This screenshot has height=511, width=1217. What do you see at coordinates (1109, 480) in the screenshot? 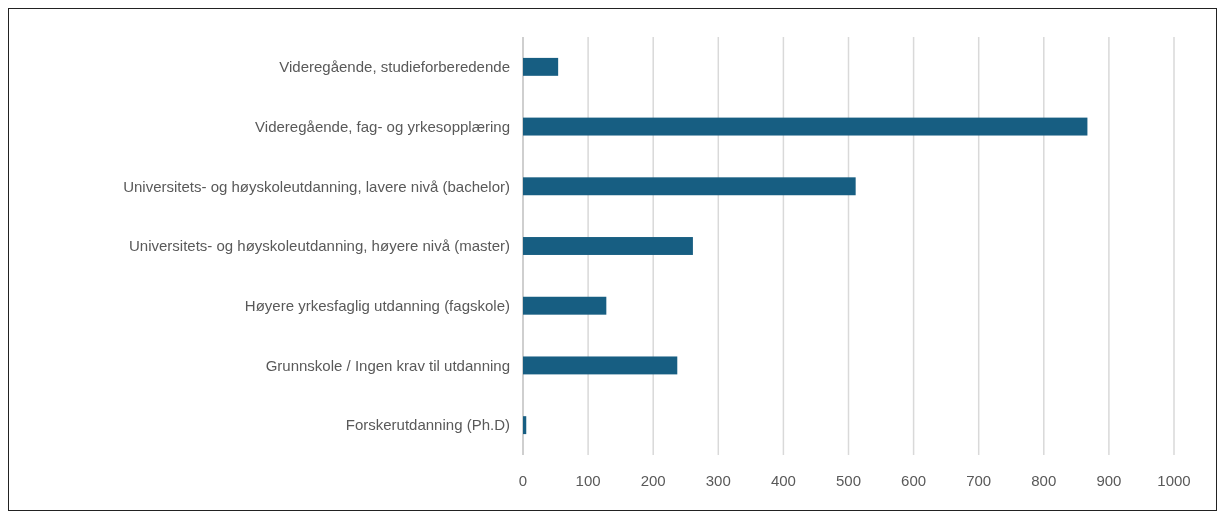
I see `x-tick-label: 900` at bounding box center [1109, 480].